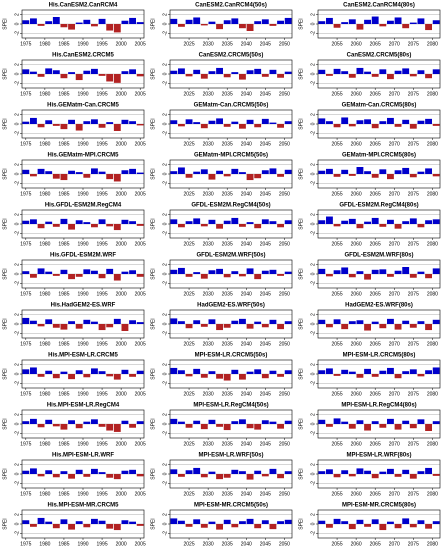 The height and width of the screenshot is (555, 443). What do you see at coordinates (121, 194) in the screenshot?
I see `x-tick-label: 2000` at bounding box center [121, 194].